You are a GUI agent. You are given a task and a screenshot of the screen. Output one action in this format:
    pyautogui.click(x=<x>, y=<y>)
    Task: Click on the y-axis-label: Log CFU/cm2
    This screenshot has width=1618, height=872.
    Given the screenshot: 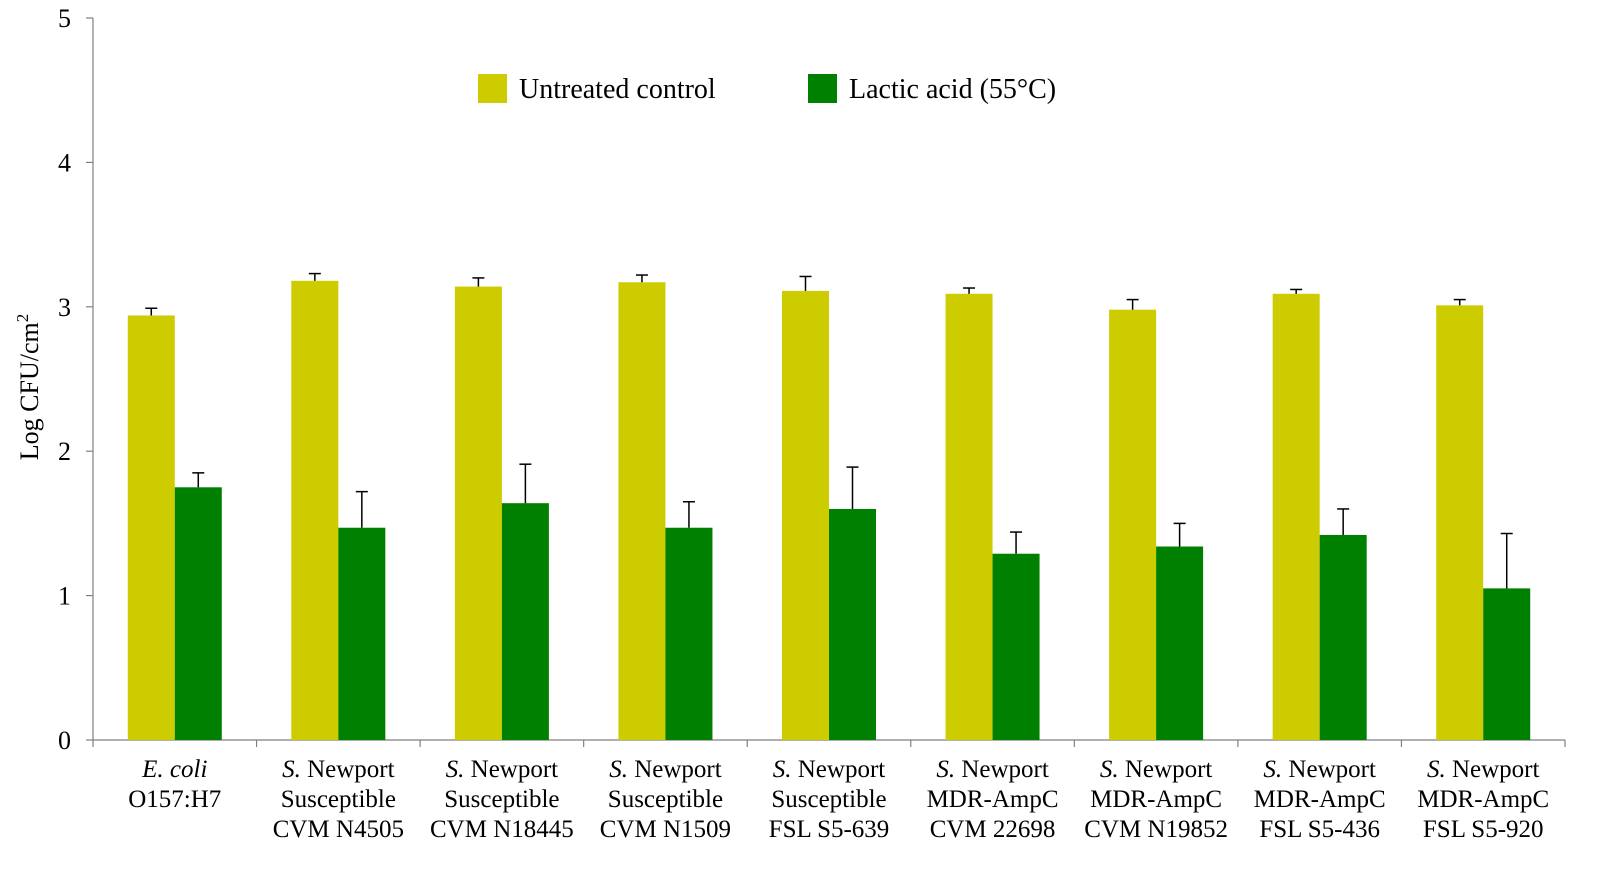 What is the action you would take?
    pyautogui.click(x=28, y=387)
    